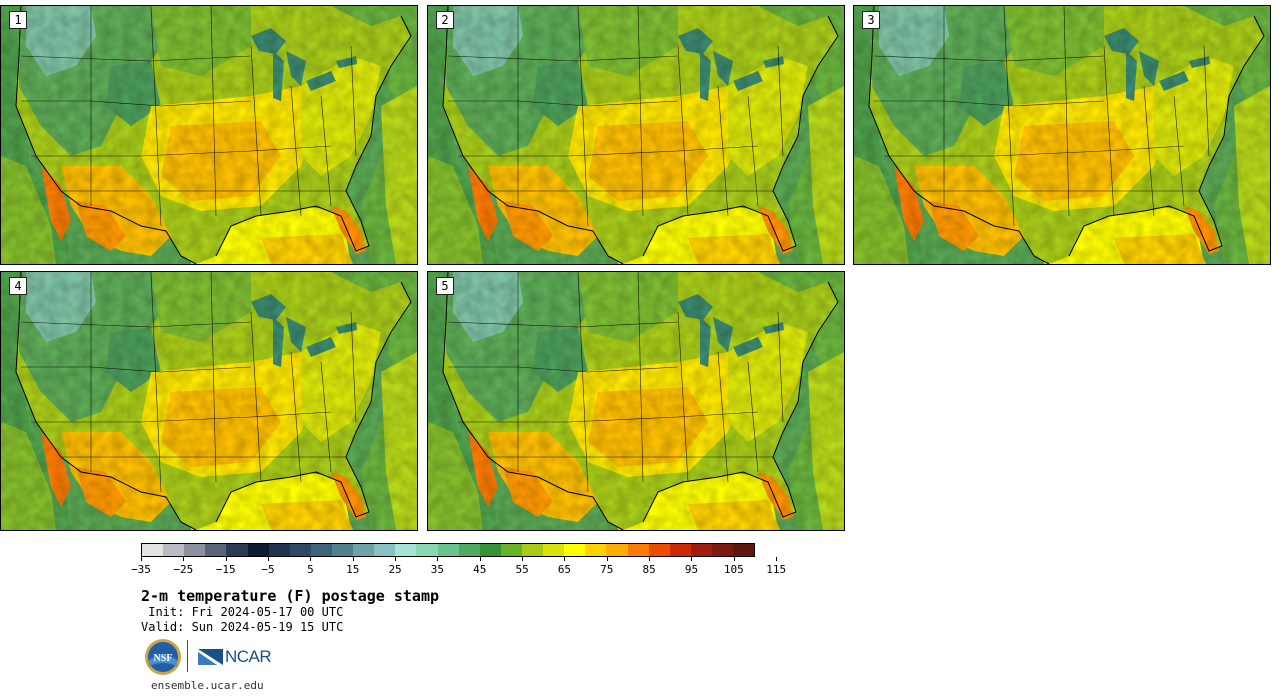 The image size is (1280, 696). What do you see at coordinates (187, 656) in the screenshot?
I see `logo-divider` at bounding box center [187, 656].